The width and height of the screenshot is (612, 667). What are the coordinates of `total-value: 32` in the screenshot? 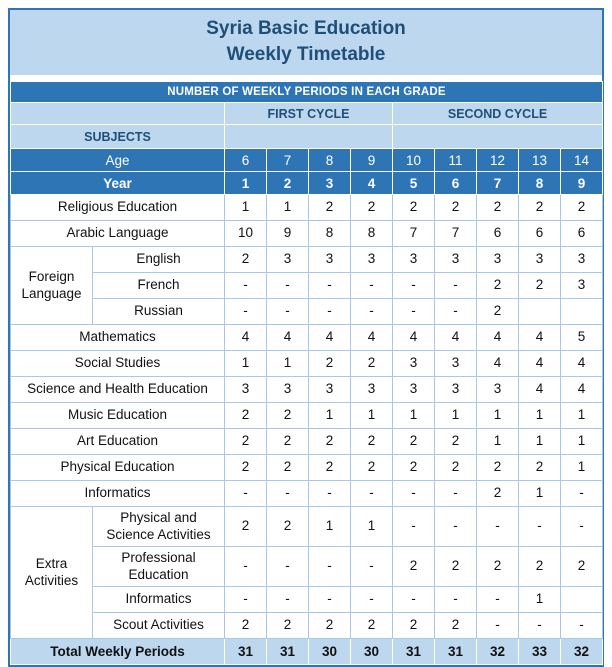 It's located at (497, 652).